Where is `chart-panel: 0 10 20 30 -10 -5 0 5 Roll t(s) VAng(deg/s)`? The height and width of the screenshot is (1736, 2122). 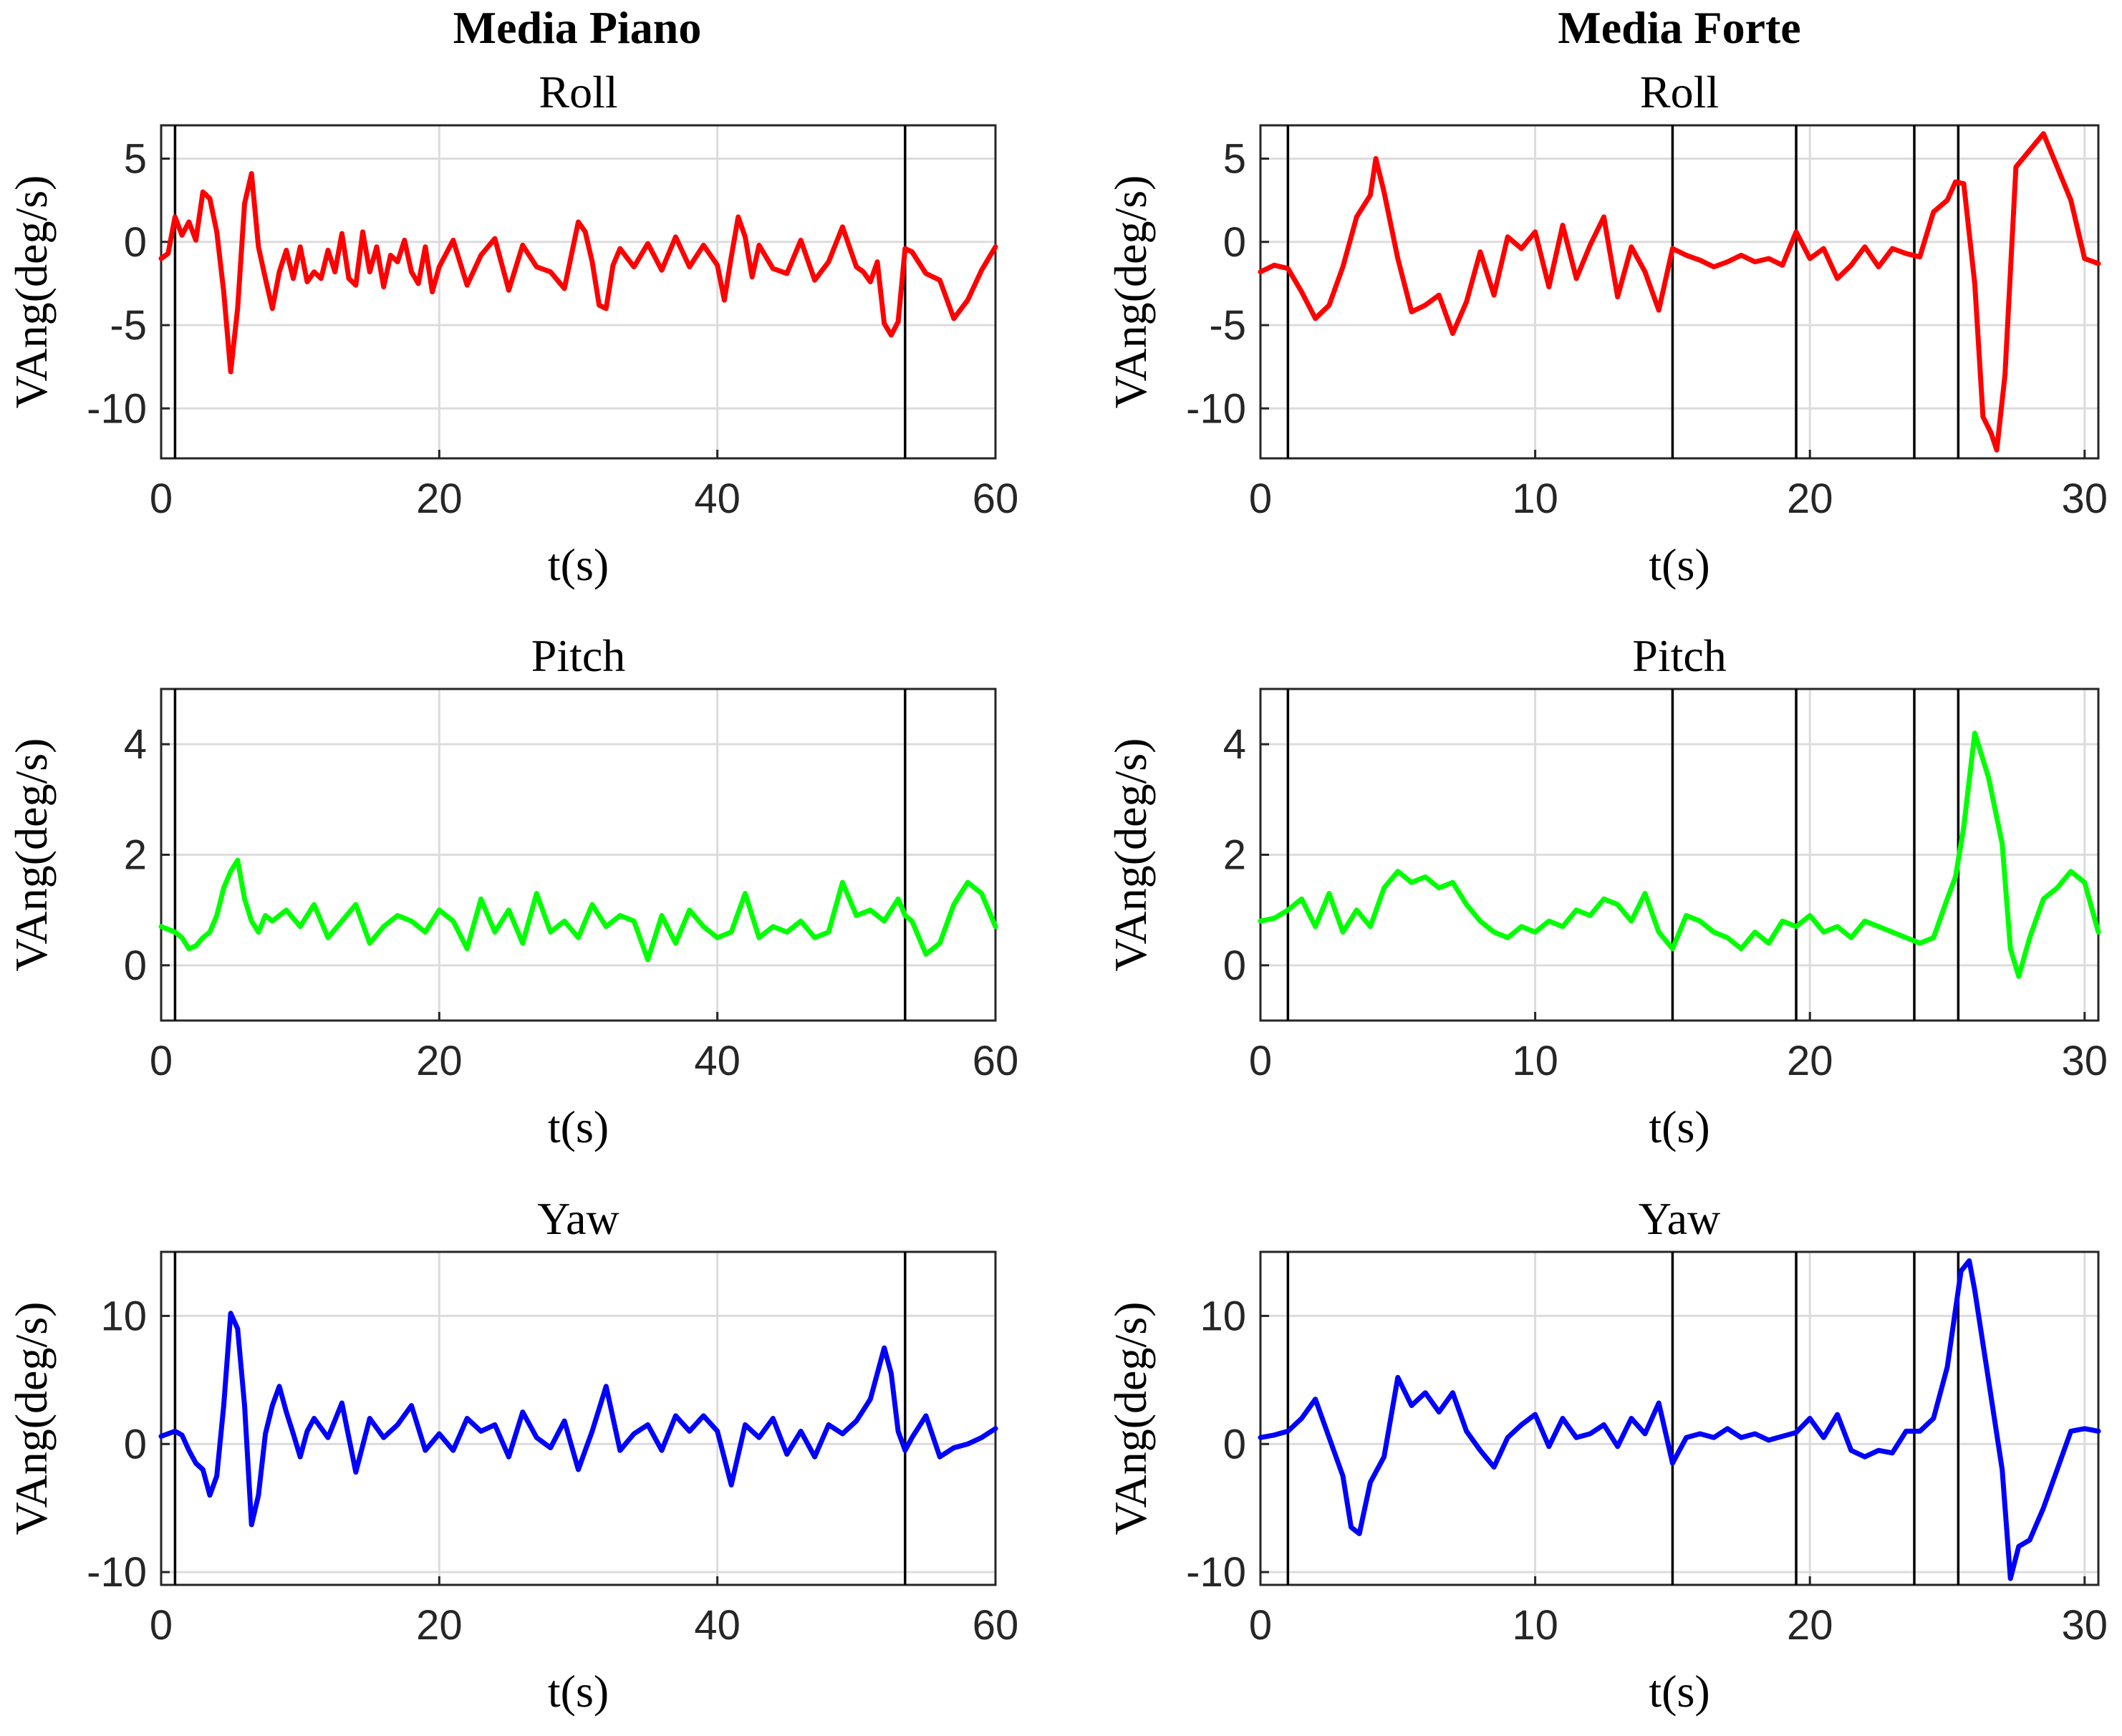
chart-panel: 0 10 20 30 -10 -5 0 5 Roll t(s) VAng(deg/s) is located at coordinates (1606, 328).